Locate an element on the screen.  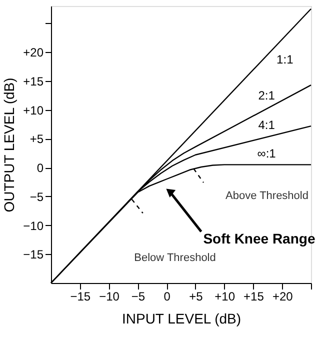
x-tick-label: −10 is located at coordinates (109, 297).